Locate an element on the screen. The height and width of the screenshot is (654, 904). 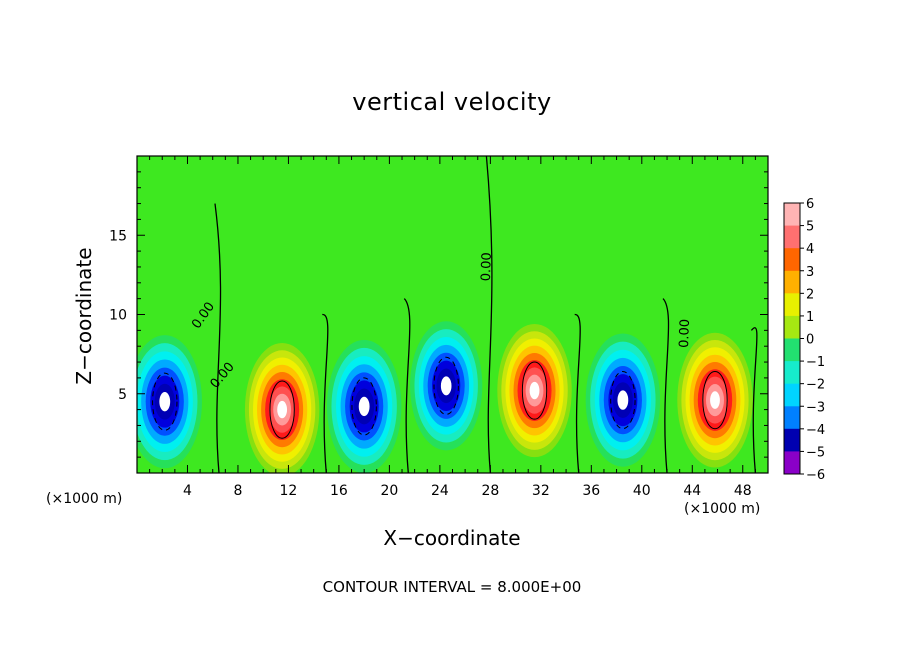
colorbar-tick-label: −4 is located at coordinates (815, 430).